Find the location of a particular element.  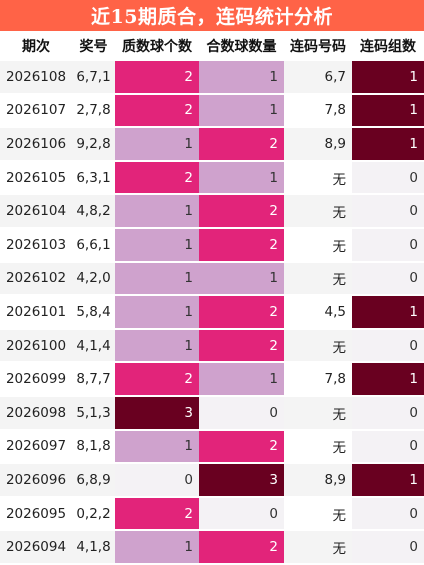

consecutive-pair-cell: 6,7 is located at coordinates (318, 78).